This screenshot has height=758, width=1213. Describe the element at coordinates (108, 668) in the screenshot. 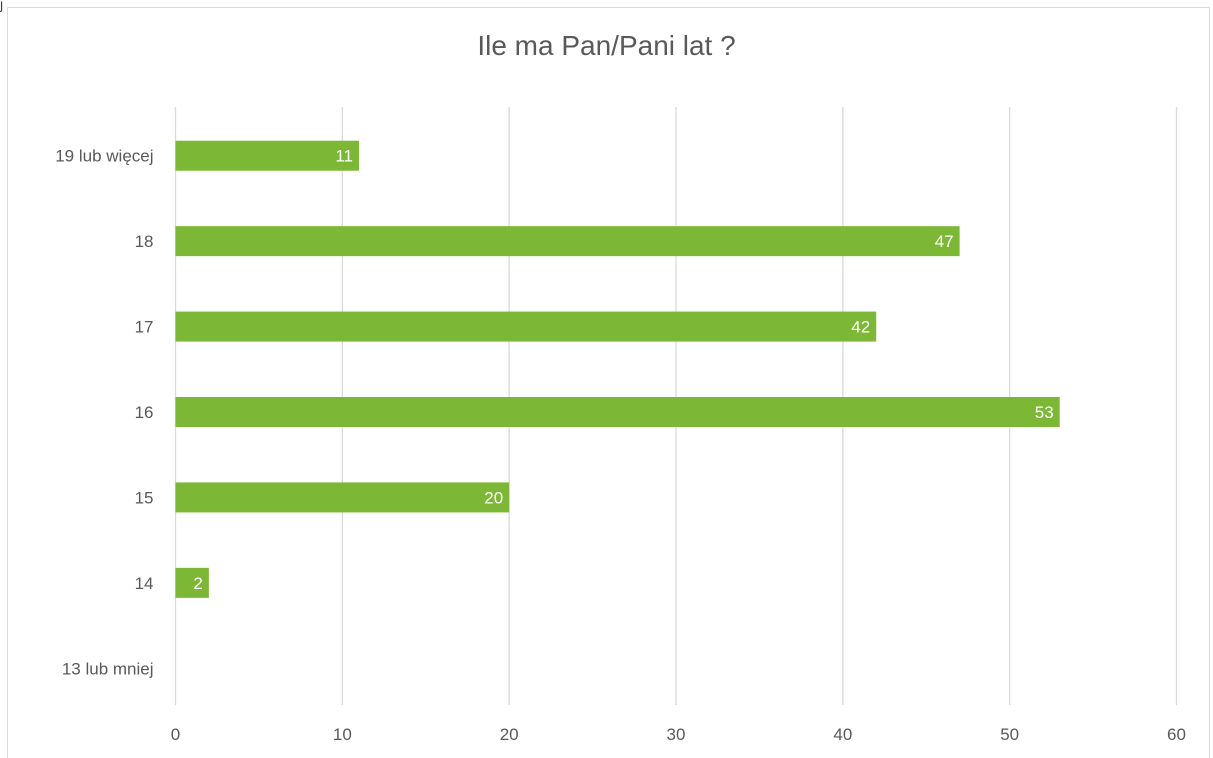

I see `y-category-label: 13 lub mniej` at that location.